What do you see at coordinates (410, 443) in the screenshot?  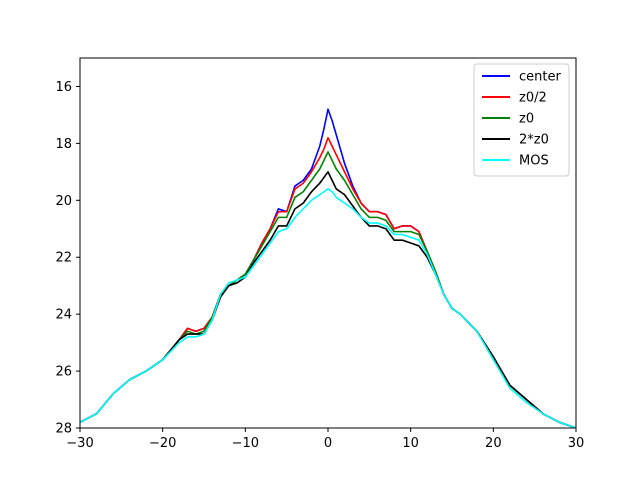 I see `x-tick-label: 10` at bounding box center [410, 443].